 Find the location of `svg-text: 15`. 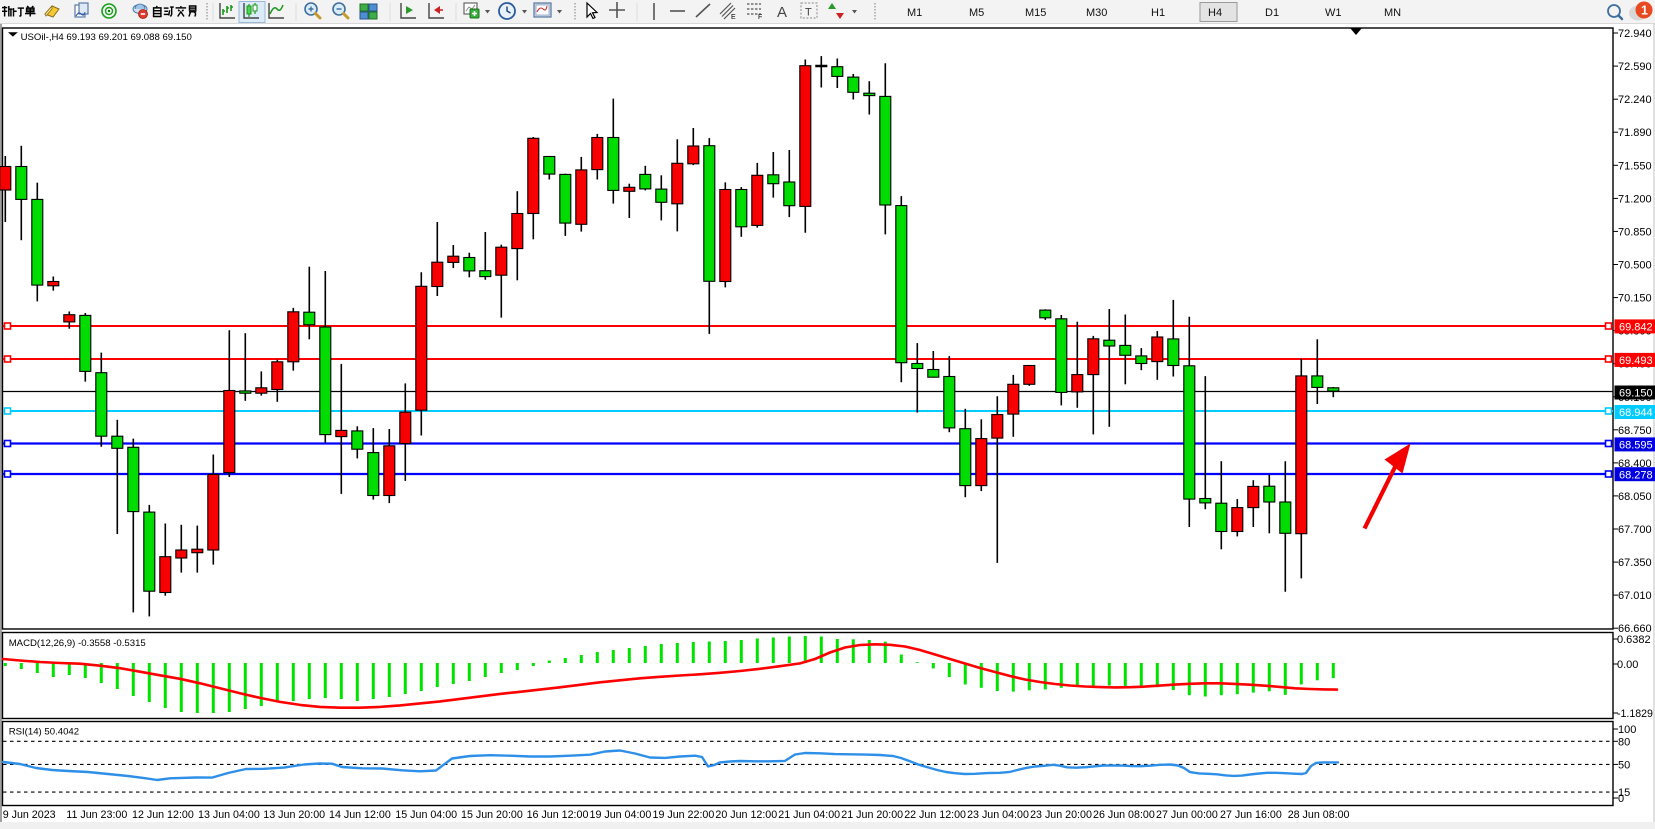

svg-text: 15 is located at coordinates (1624, 793).